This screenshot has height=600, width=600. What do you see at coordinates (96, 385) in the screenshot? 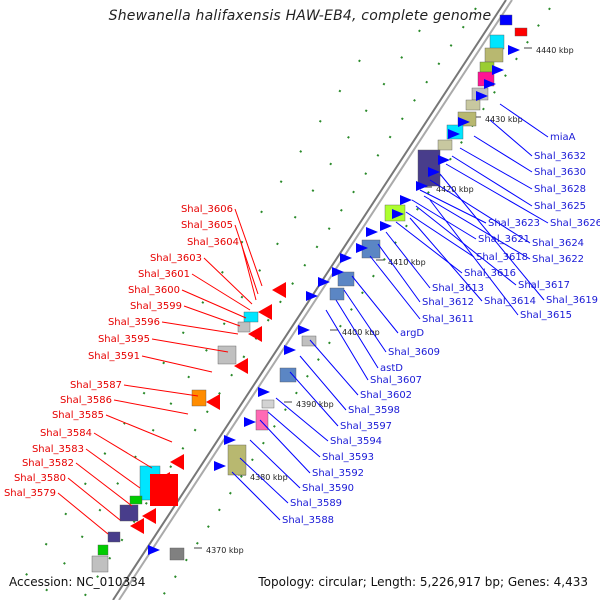
I see `gene-label-reverse: Shal_3587` at bounding box center [96, 385].